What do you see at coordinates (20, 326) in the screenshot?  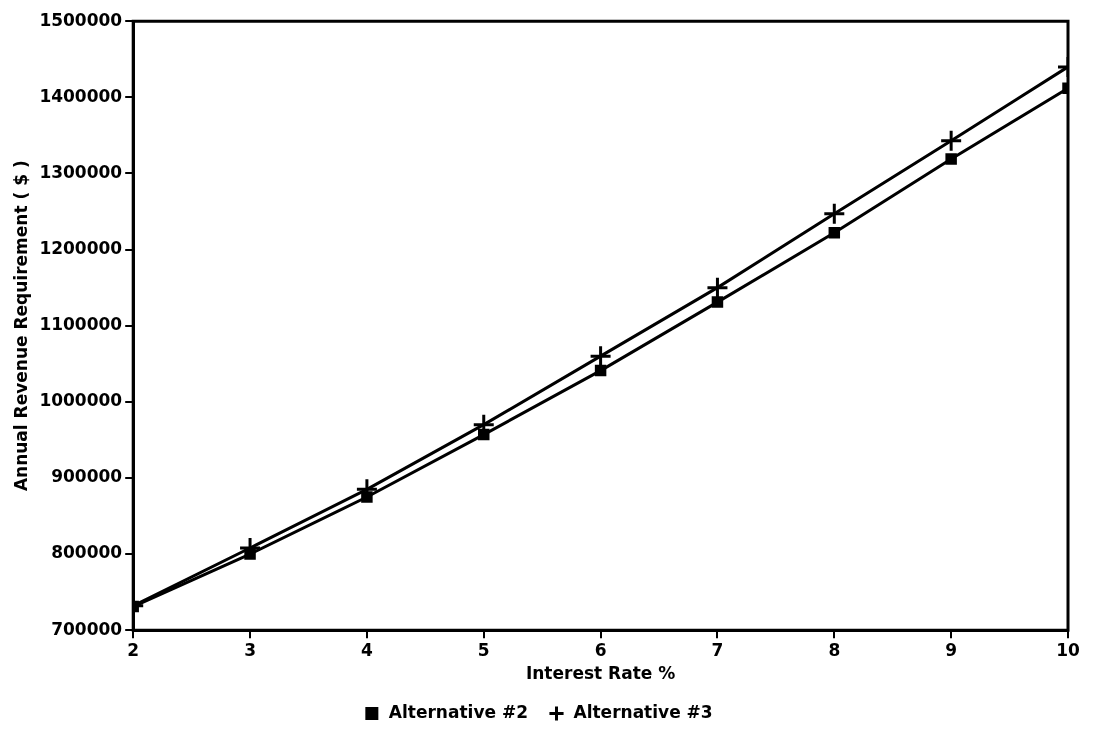 I see `y-axis-title: Annual Revenue Requirement ( $ )` at bounding box center [20, 326].